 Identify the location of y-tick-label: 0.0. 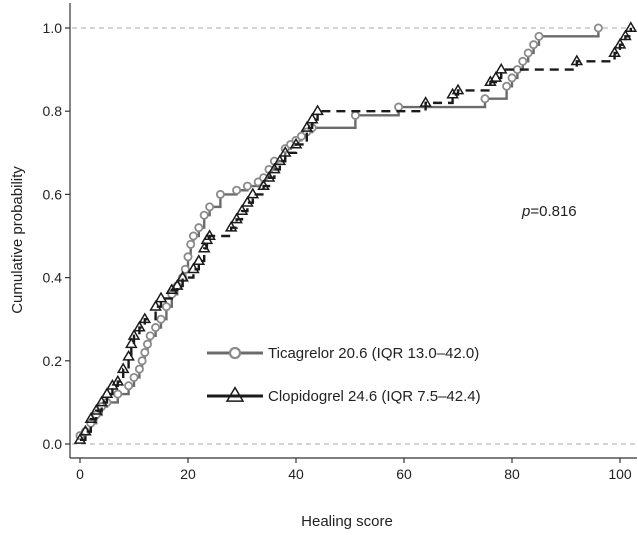
(53, 444).